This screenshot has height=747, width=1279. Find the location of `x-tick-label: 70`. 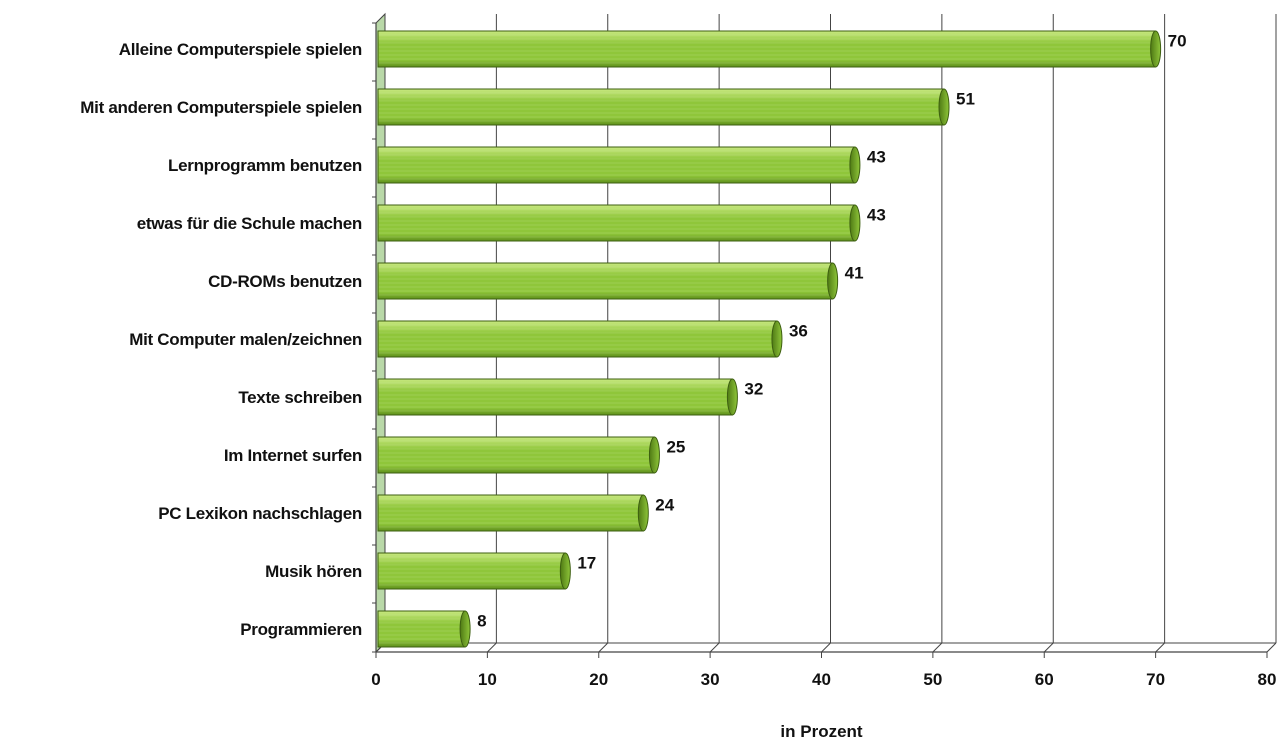

x-tick-label: 70 is located at coordinates (1155, 679).